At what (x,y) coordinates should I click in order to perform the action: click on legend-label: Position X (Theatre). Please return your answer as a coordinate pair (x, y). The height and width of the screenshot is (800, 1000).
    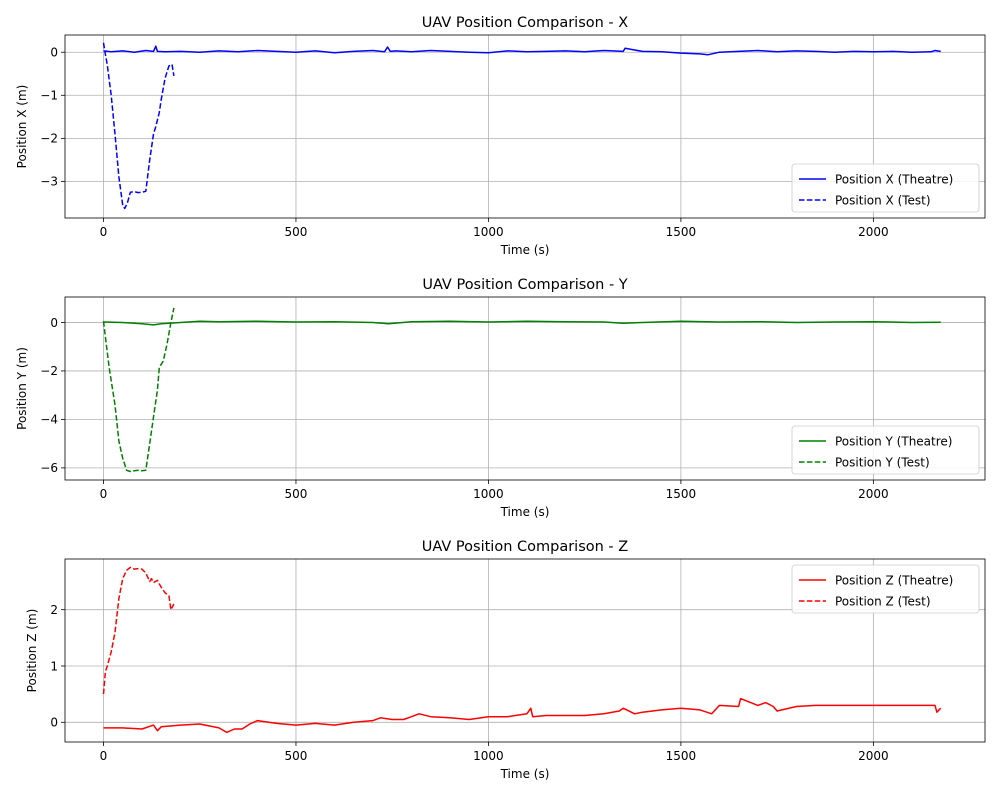
    Looking at the image, I should click on (894, 179).